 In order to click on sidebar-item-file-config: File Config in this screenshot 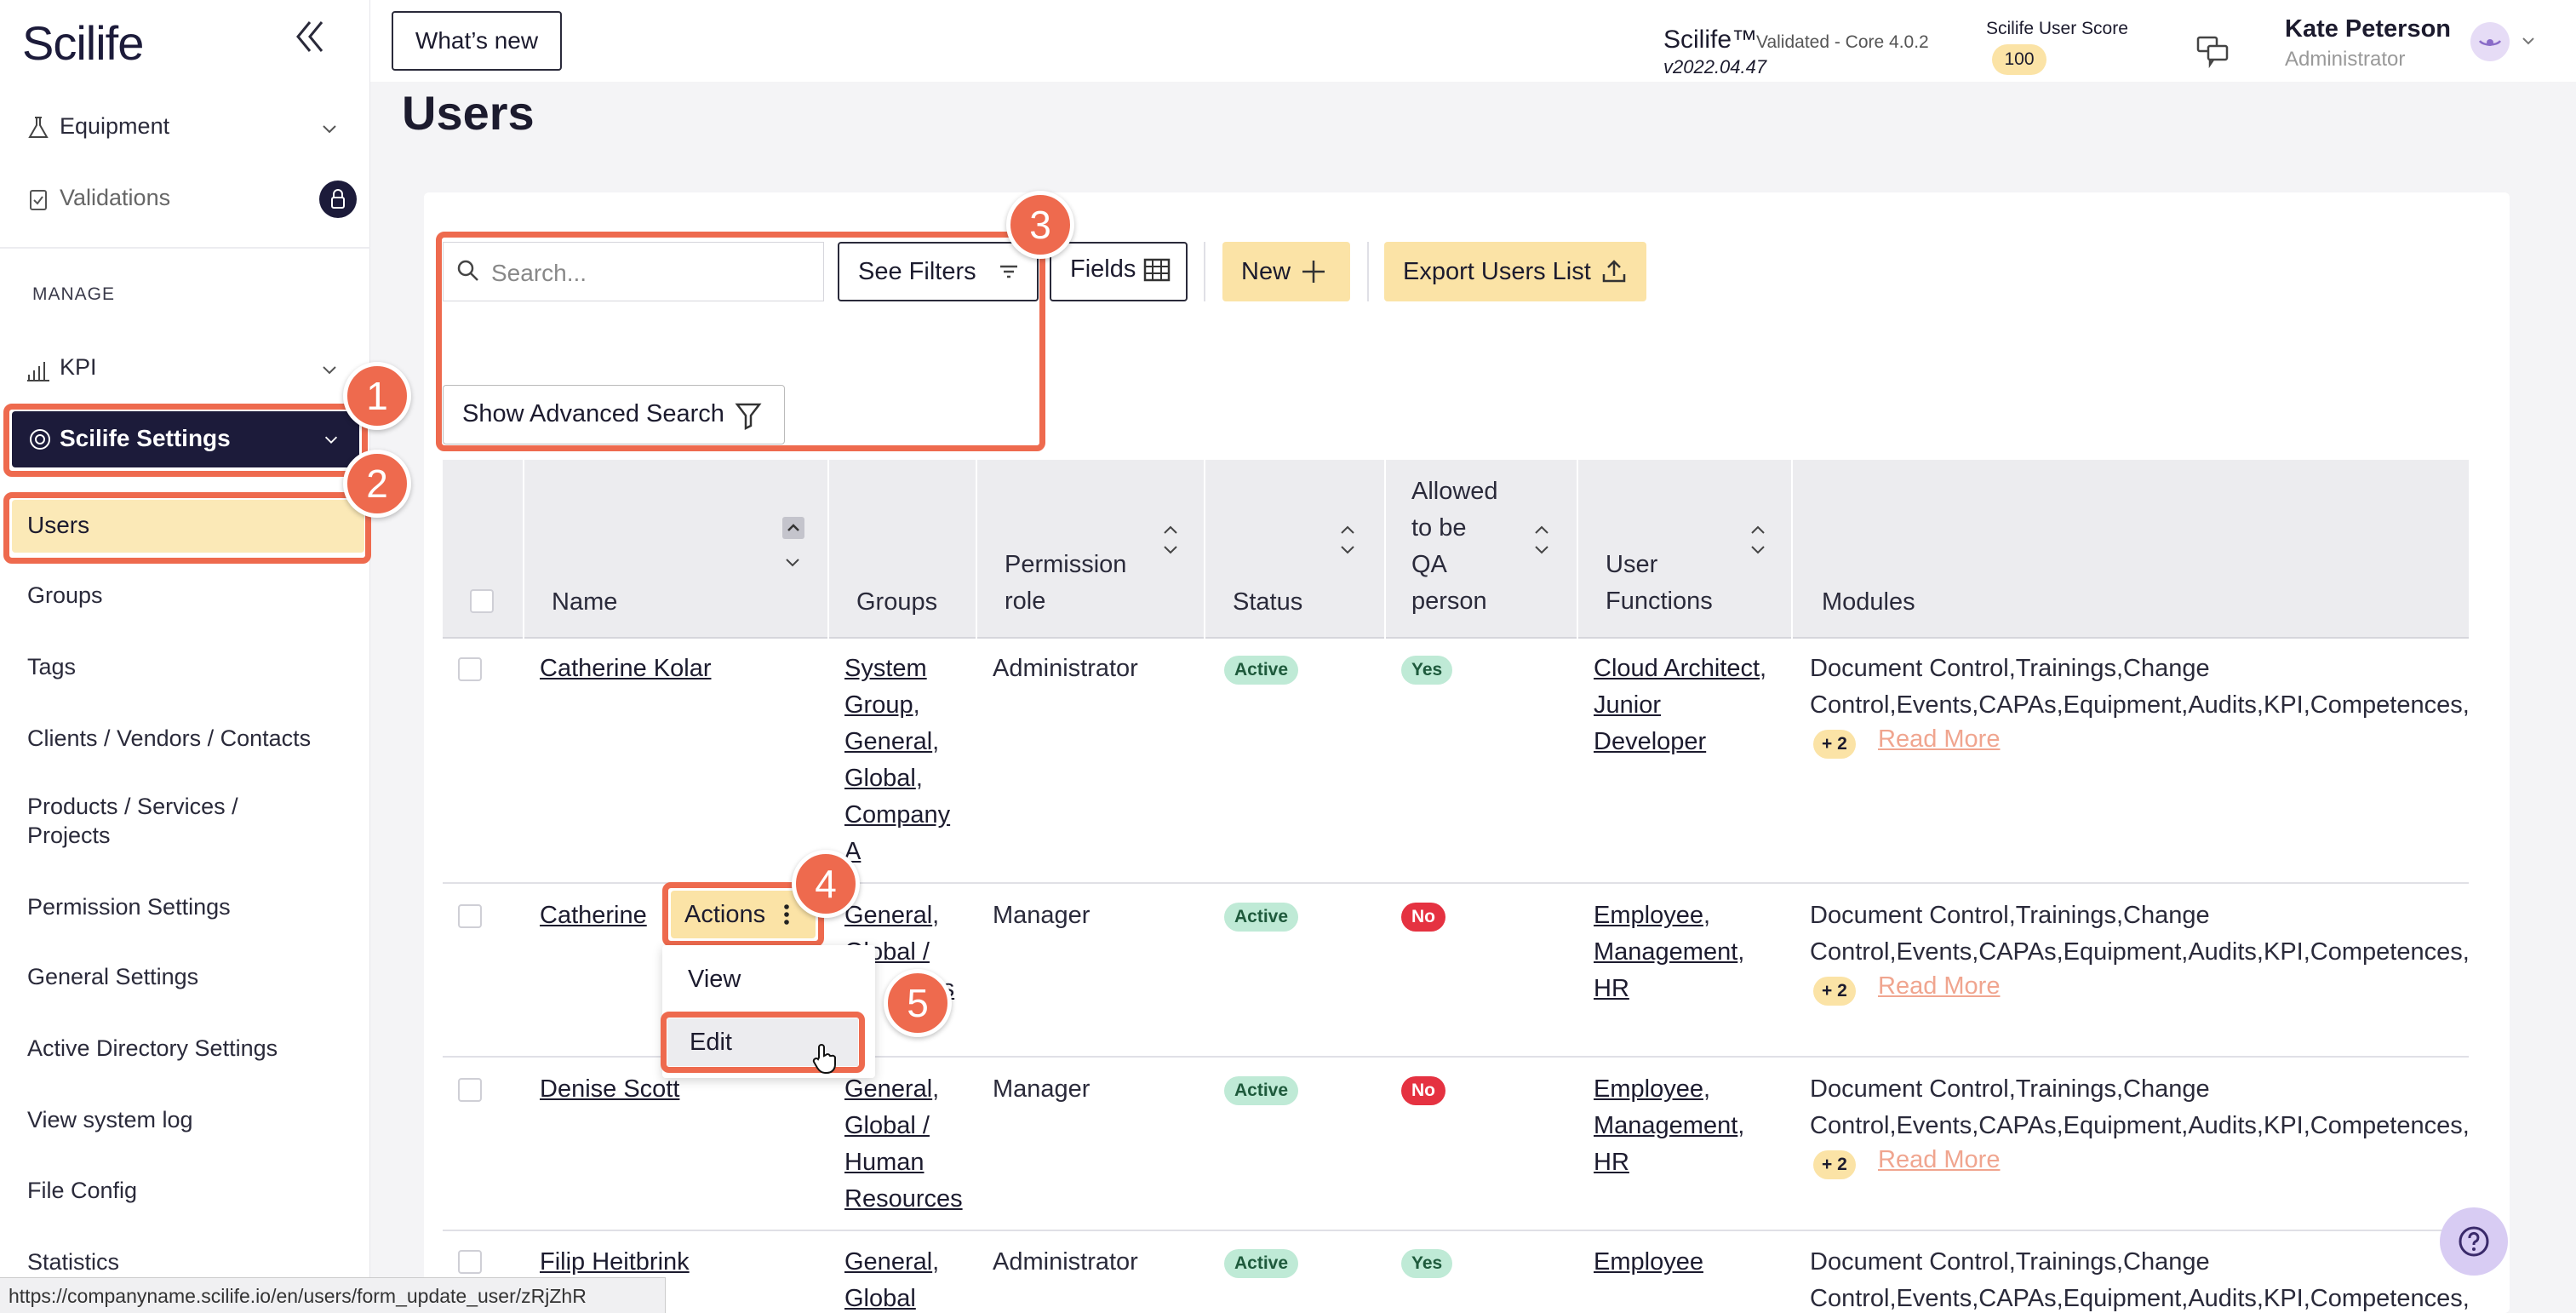, I will do `click(185, 1195)`.